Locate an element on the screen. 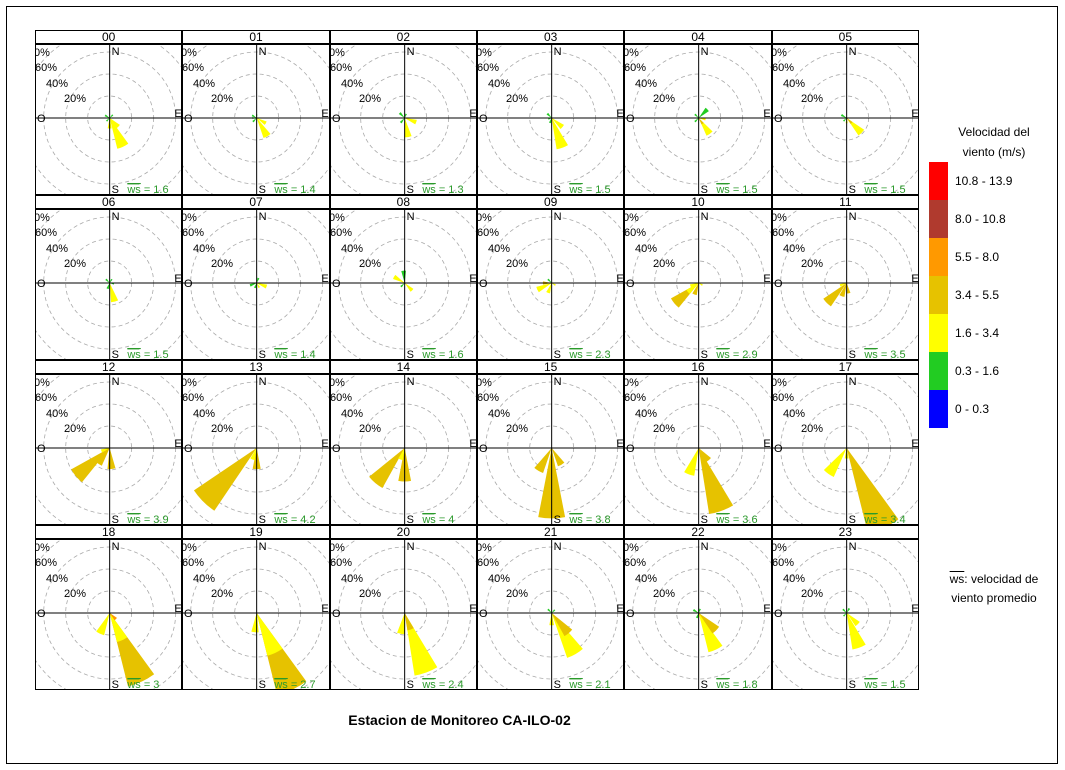 The image size is (1065, 770). panel-plot-area: 0% 60% 40% 20% N S E Ows = 1.3 is located at coordinates (403, 119).